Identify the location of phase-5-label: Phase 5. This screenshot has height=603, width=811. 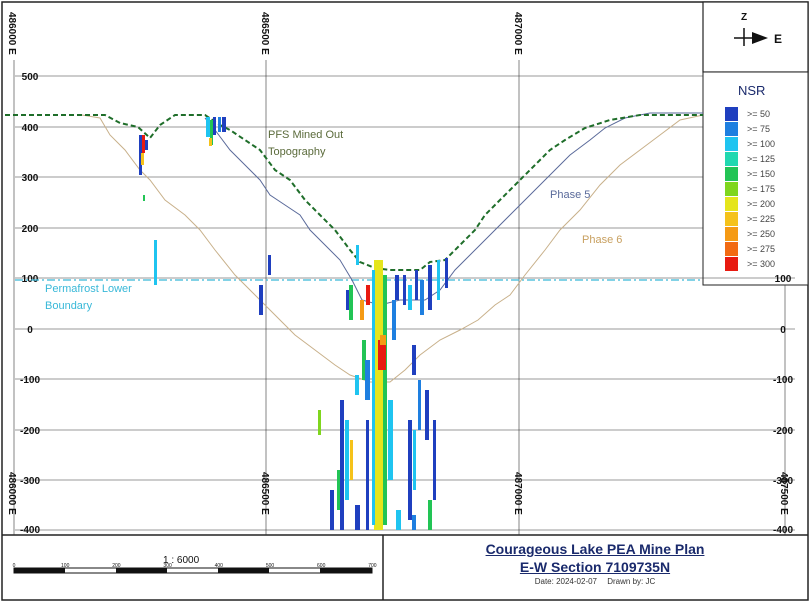
(570, 195).